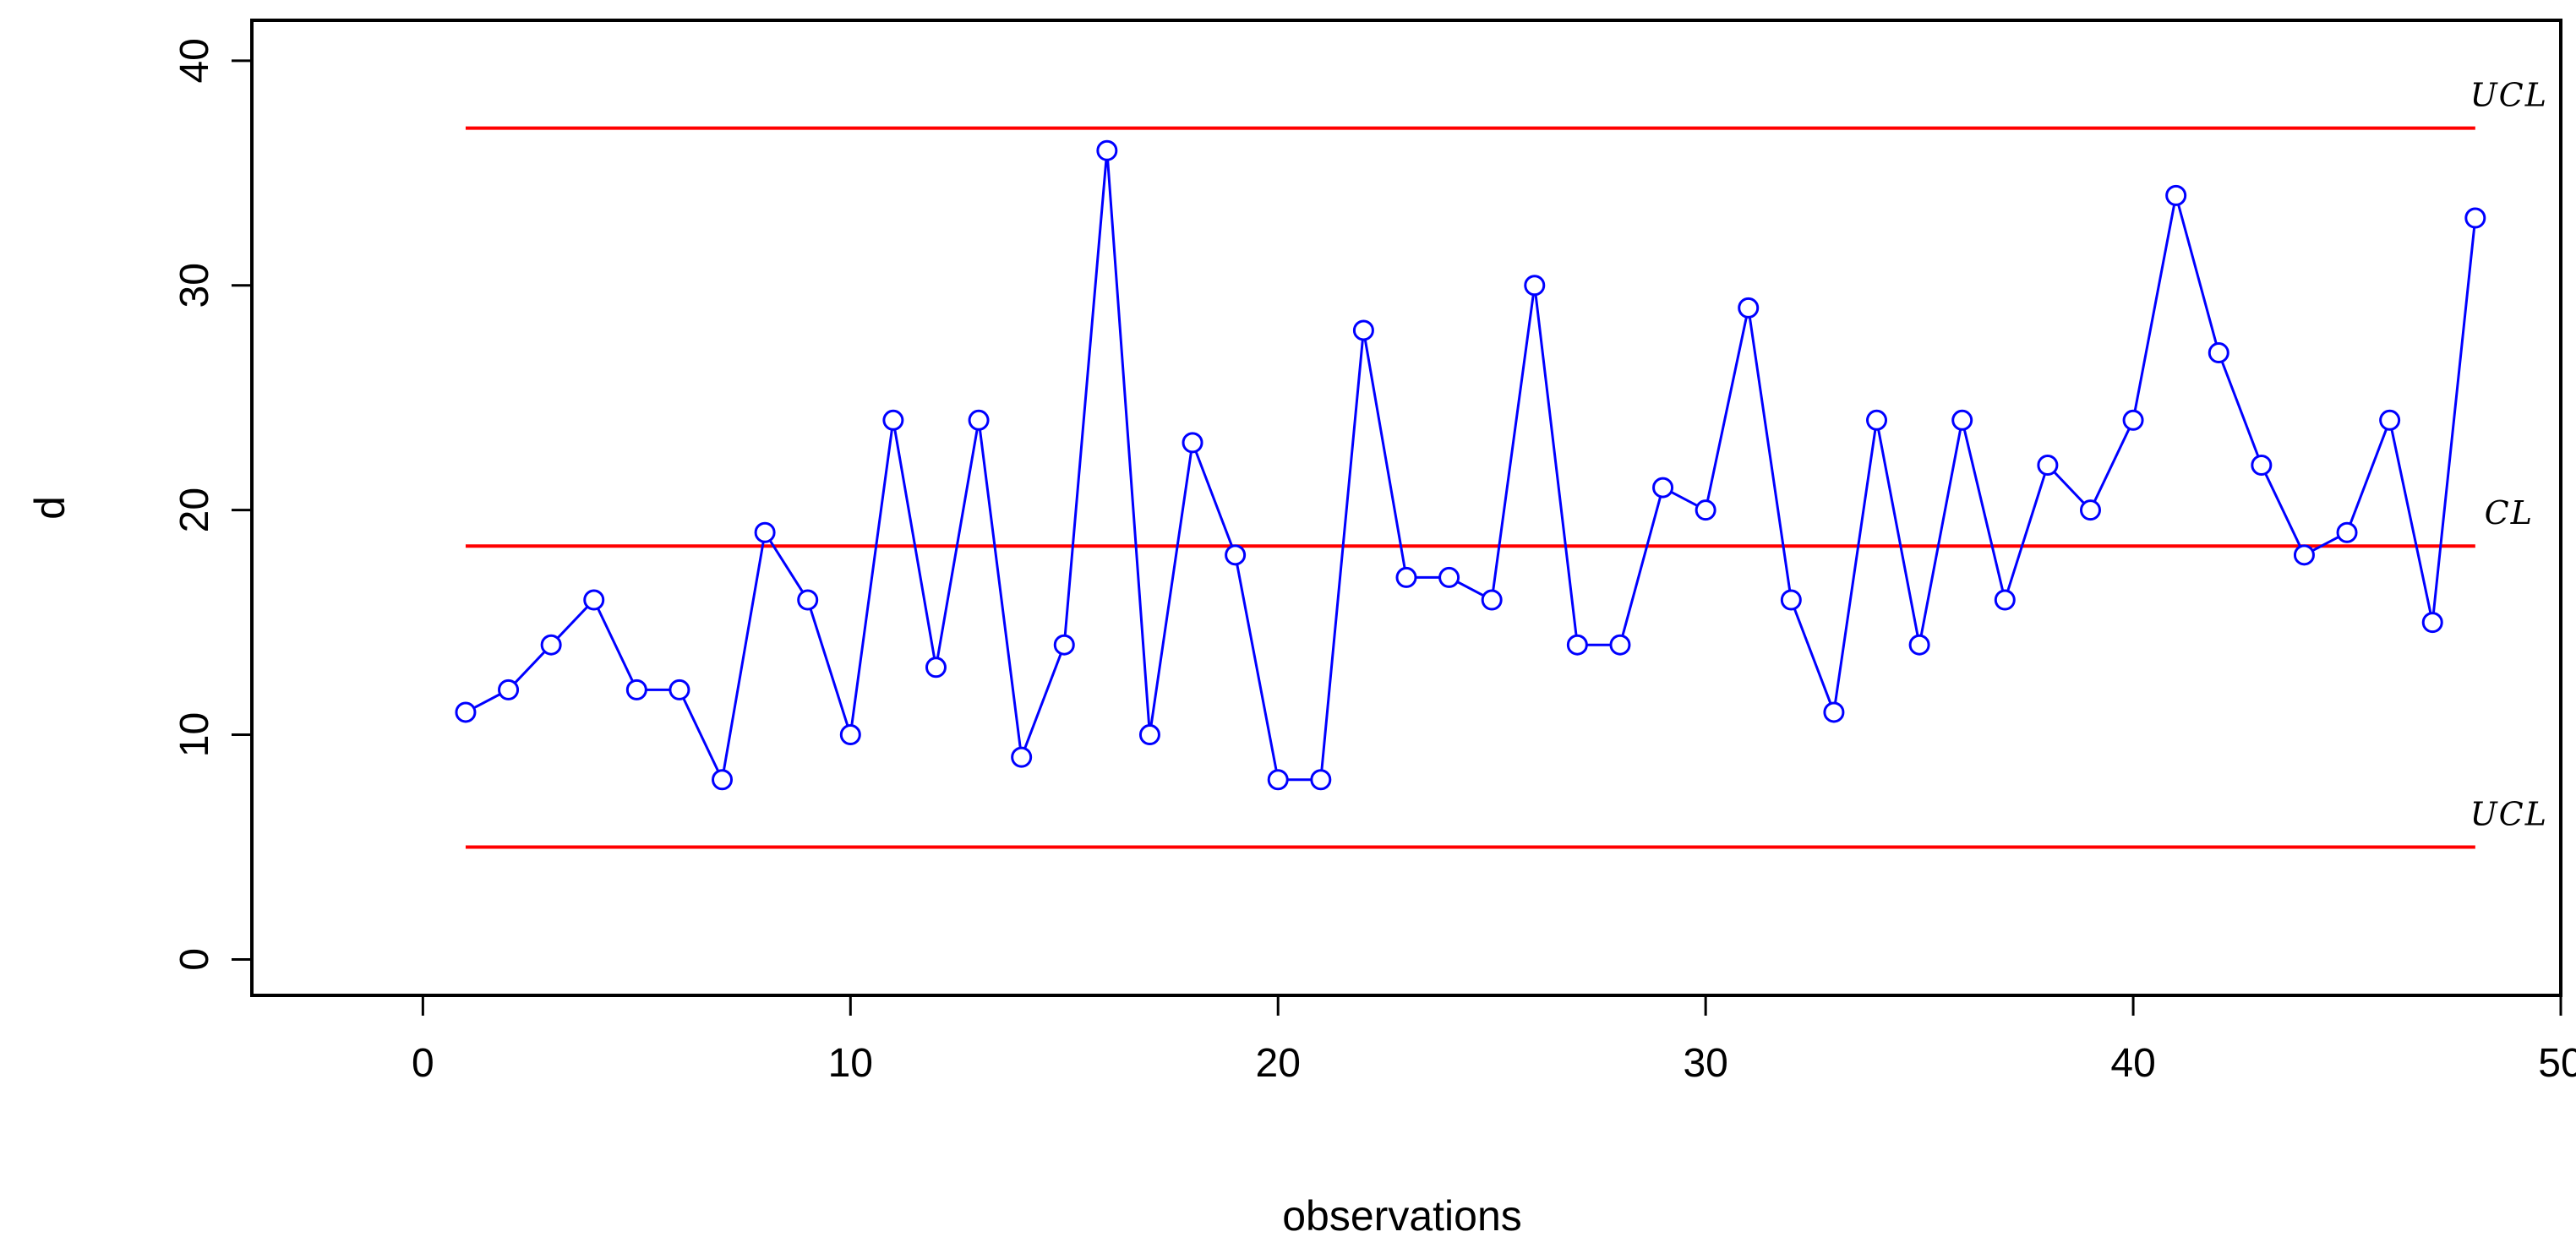 This screenshot has height=1259, width=2576. What do you see at coordinates (2557, 1063) in the screenshot?
I see `x-tick-label: 50` at bounding box center [2557, 1063].